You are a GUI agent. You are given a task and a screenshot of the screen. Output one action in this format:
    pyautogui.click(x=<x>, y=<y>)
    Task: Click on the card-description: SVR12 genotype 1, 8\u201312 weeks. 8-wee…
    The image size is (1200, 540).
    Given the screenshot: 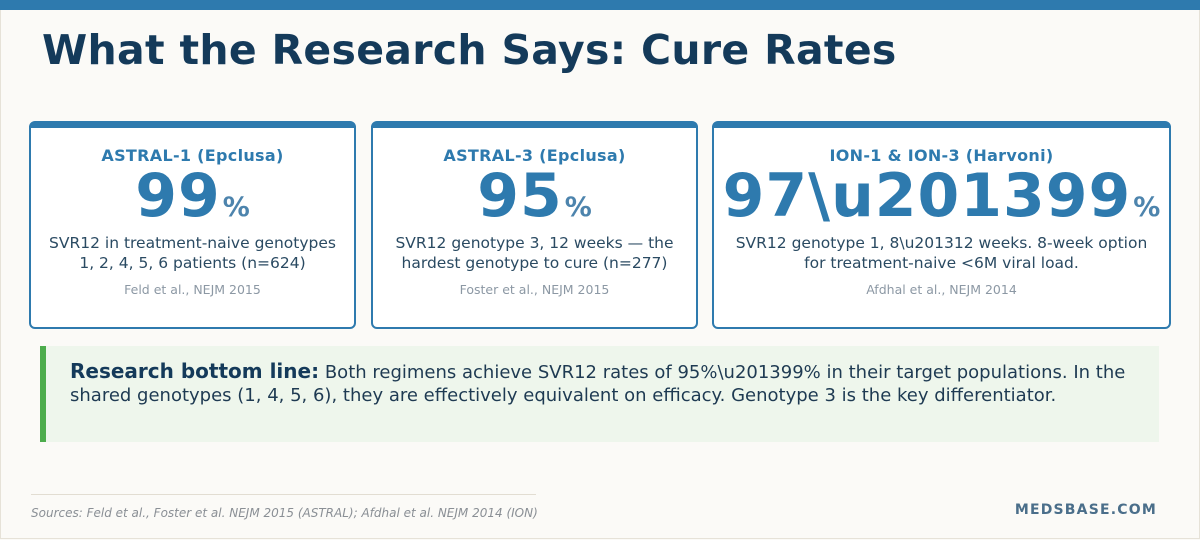 What is the action you would take?
    pyautogui.click(x=941, y=253)
    